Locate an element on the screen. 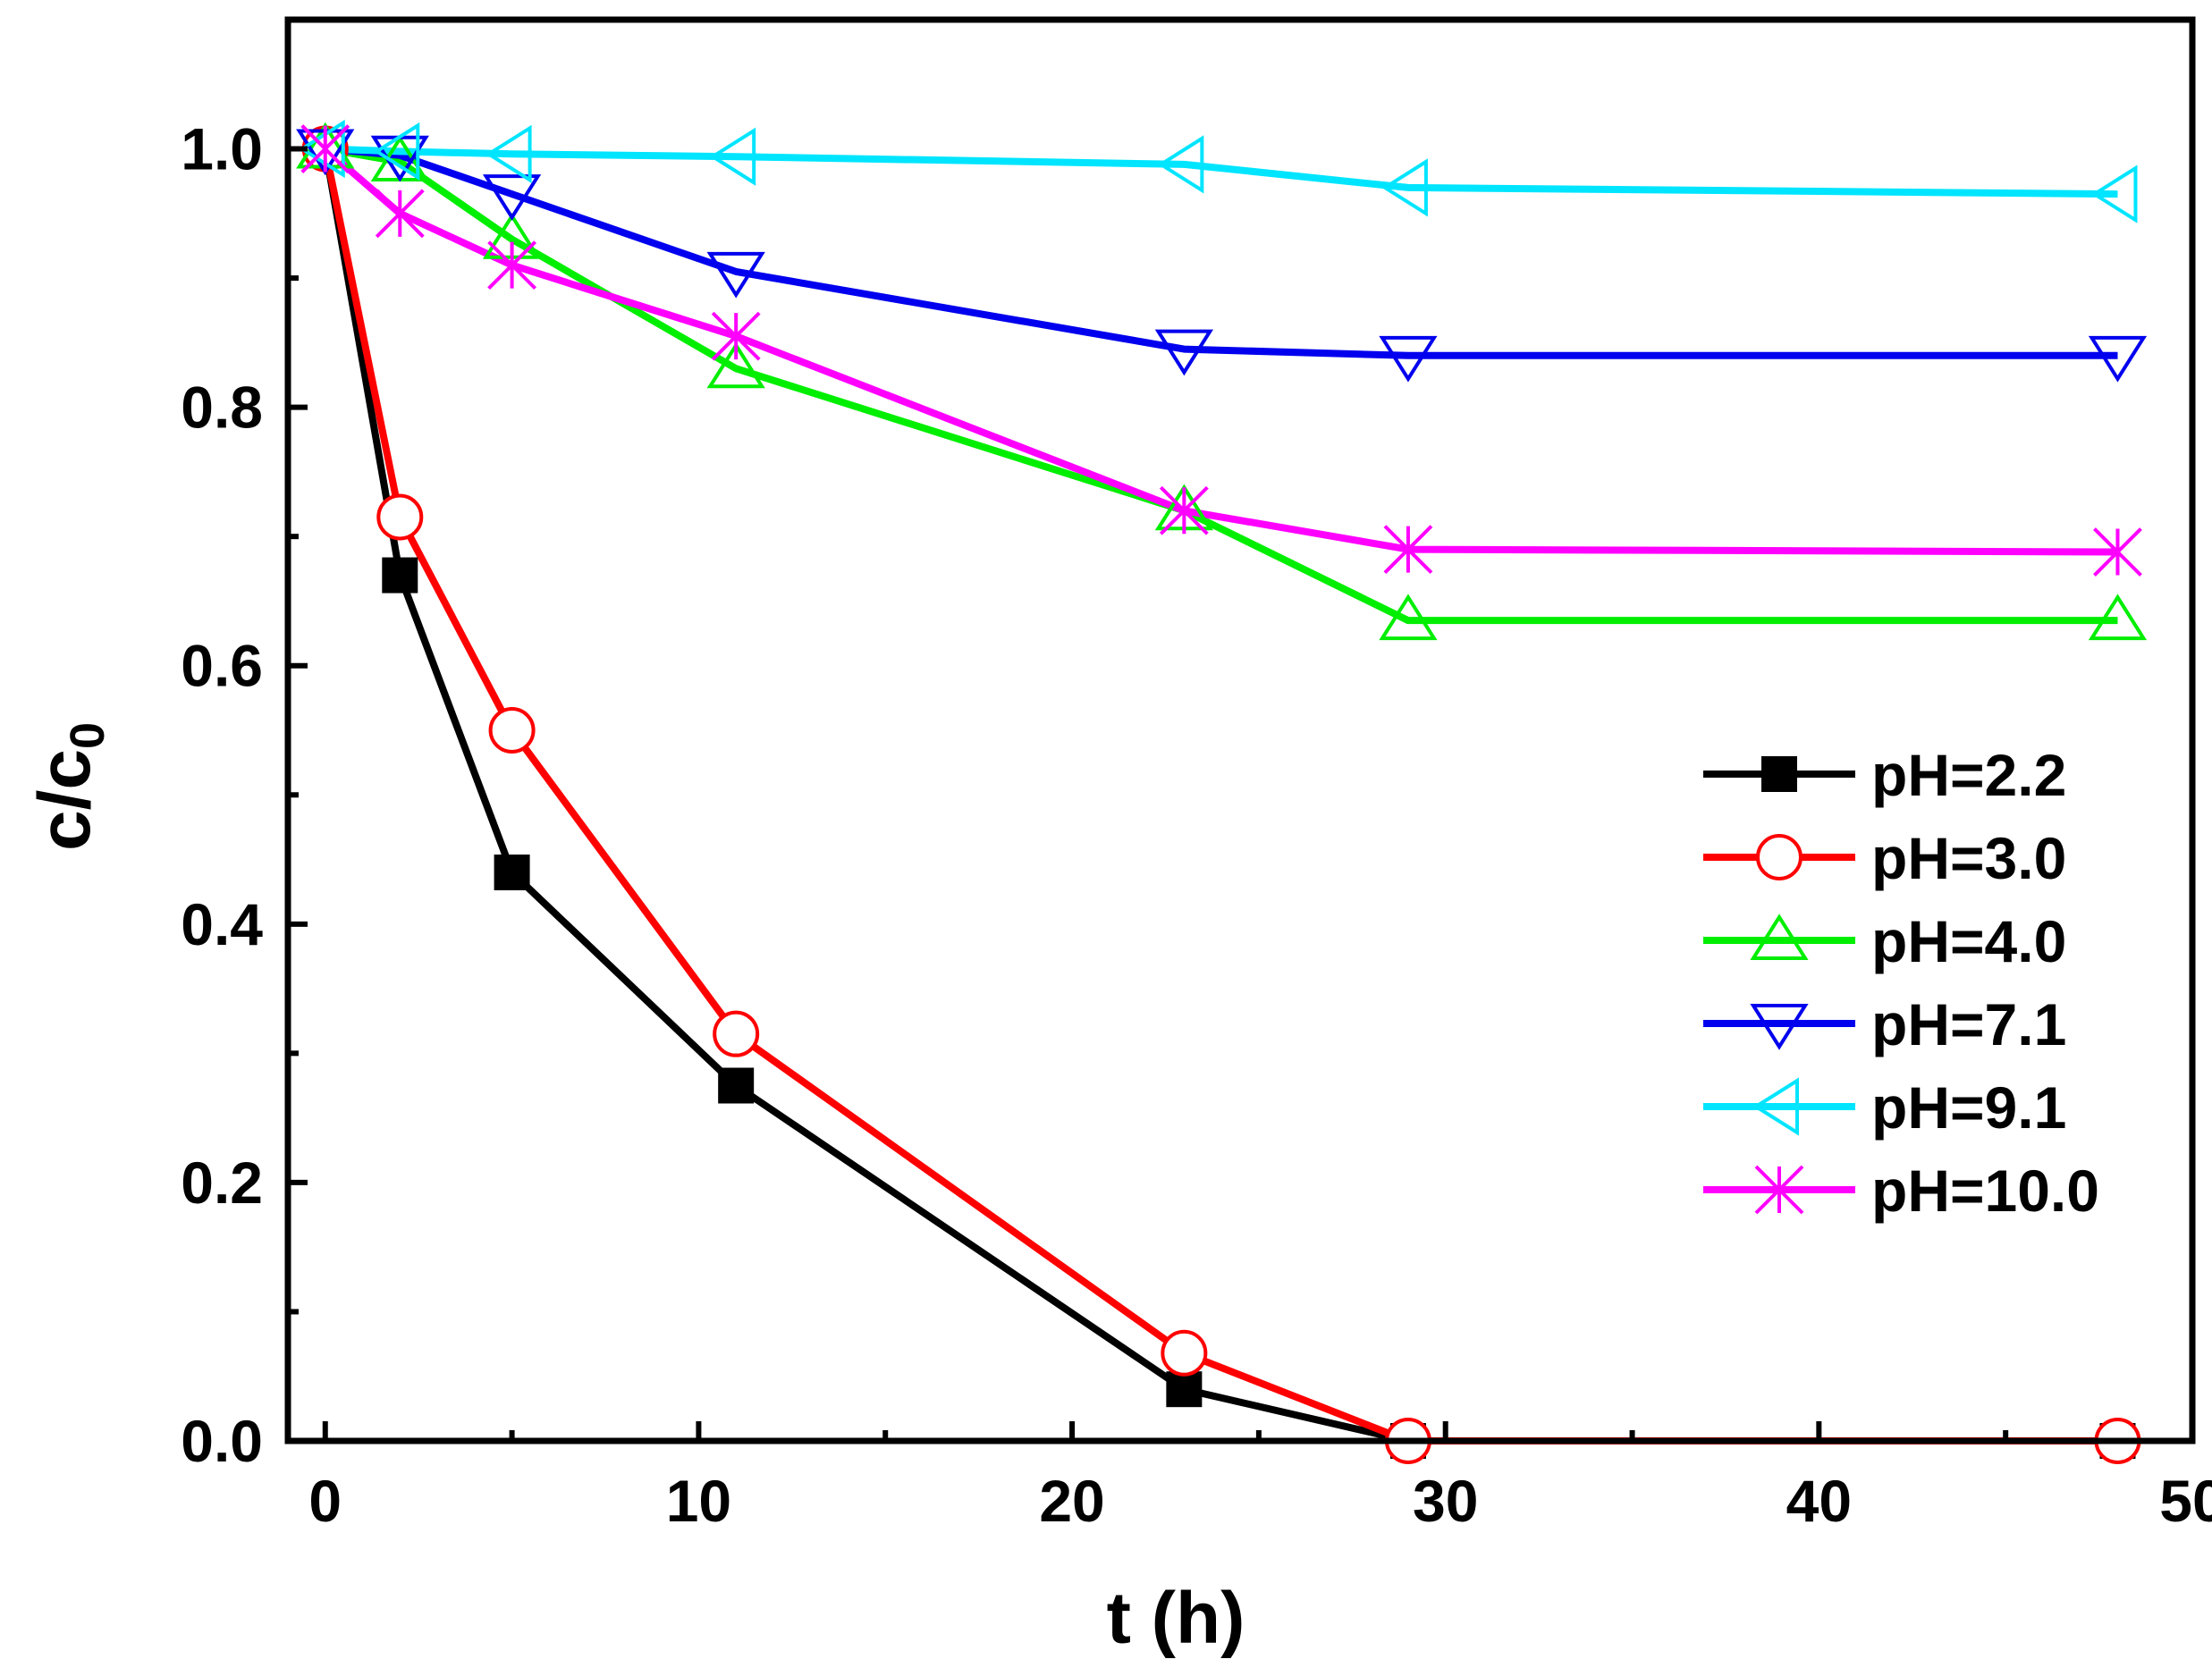 The width and height of the screenshot is (2212, 1676). legend-label-2: pH=4.0 is located at coordinates (1968, 941).